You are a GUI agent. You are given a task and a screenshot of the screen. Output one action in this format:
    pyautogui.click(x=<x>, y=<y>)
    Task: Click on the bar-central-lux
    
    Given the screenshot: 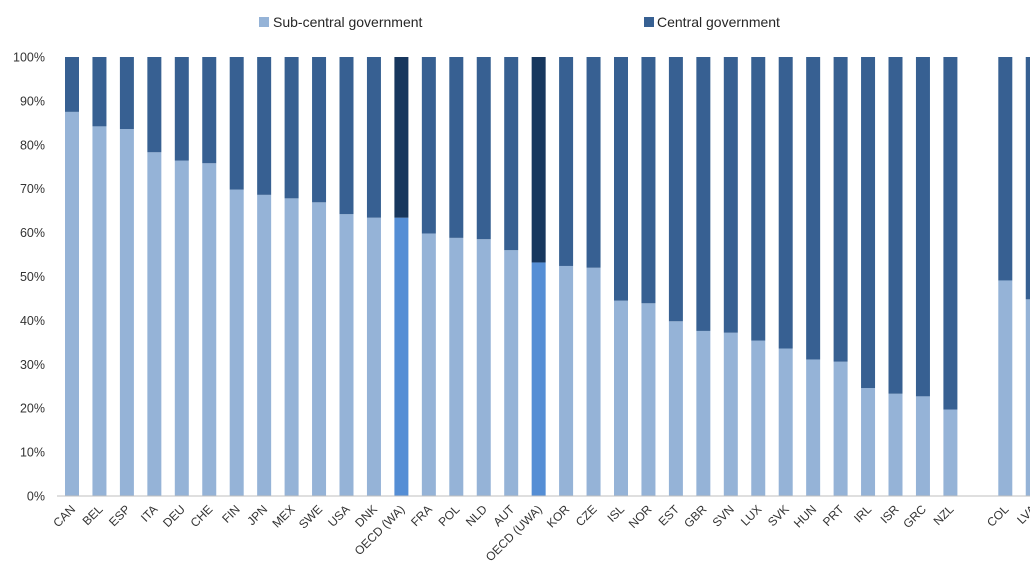 What is the action you would take?
    pyautogui.click(x=758, y=199)
    